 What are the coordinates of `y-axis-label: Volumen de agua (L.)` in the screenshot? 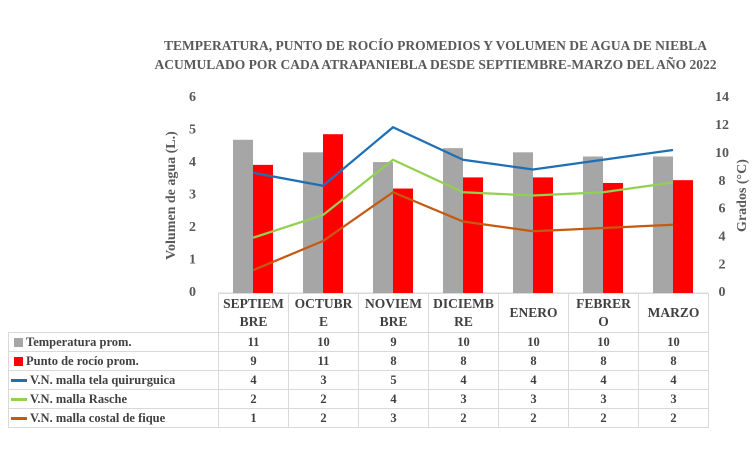 It's located at (171, 195).